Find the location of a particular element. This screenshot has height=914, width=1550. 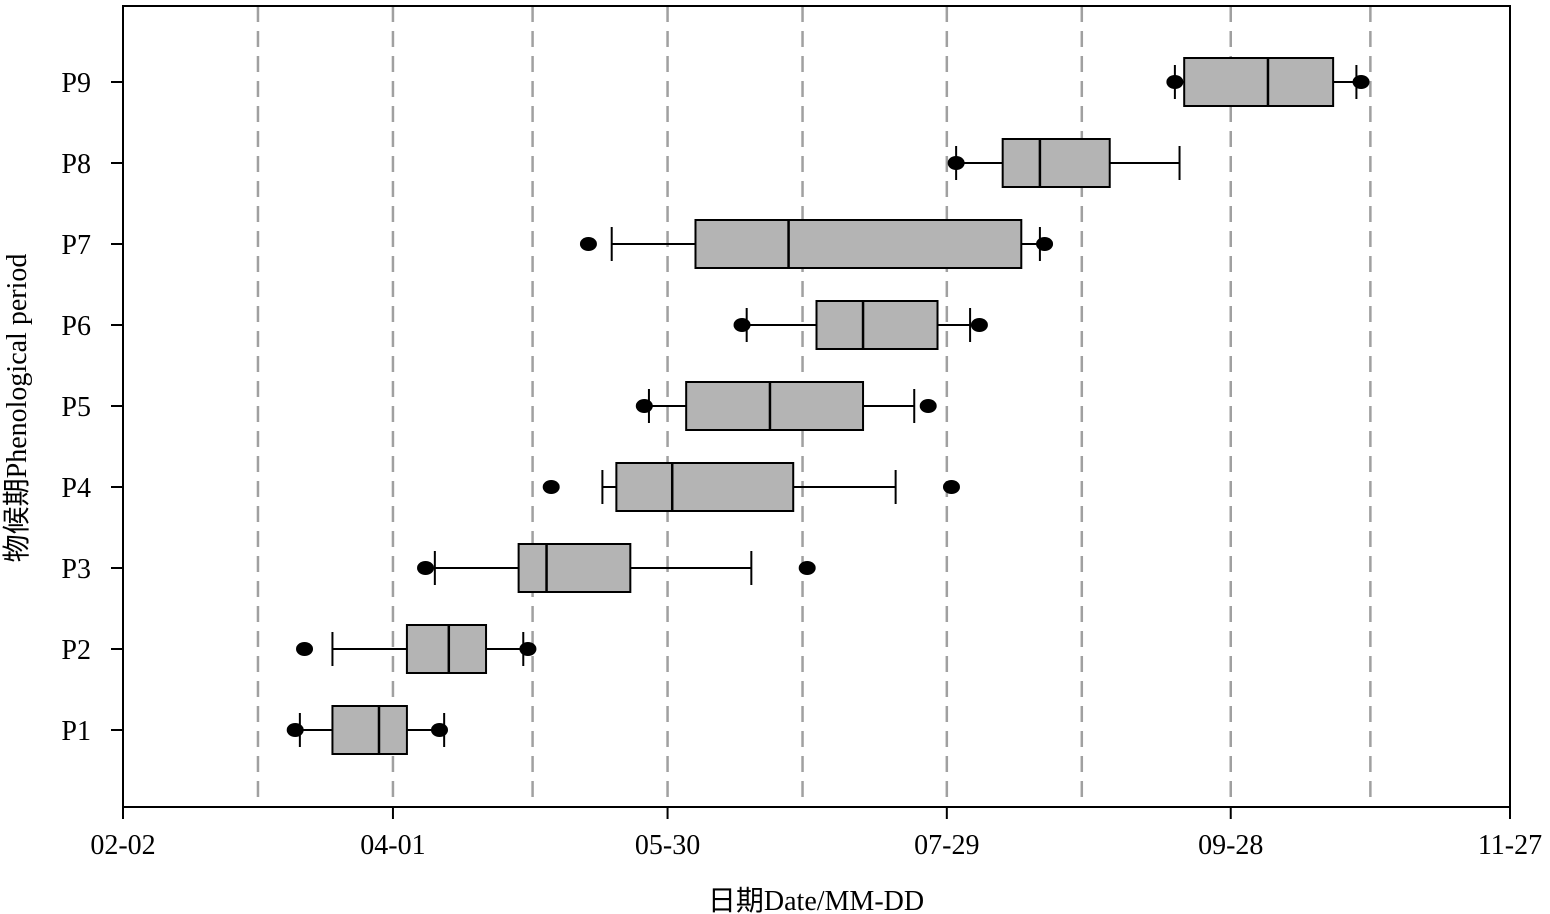

y-tick-label-P1: P1 is located at coordinates (76, 731).